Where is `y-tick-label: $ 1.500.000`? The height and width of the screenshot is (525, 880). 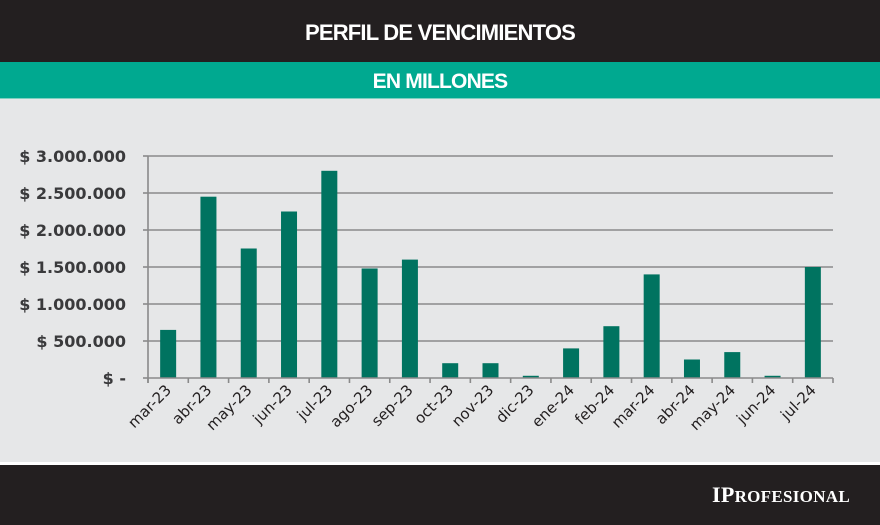
y-tick-label: $ 1.500.000 is located at coordinates (72, 267).